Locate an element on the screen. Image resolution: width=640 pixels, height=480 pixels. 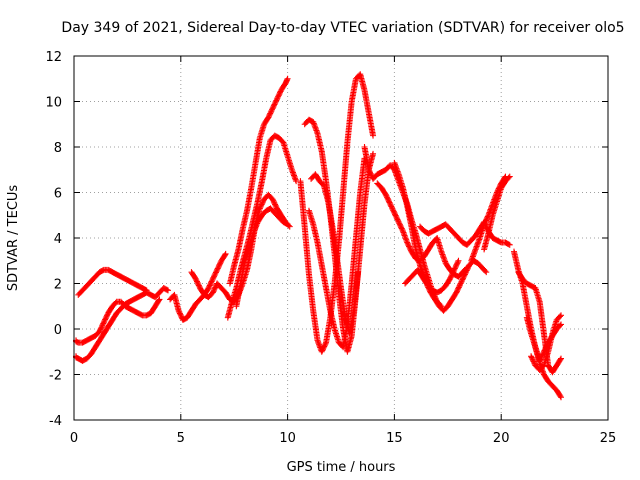
y-tick-label: -4 is located at coordinates (55, 421).